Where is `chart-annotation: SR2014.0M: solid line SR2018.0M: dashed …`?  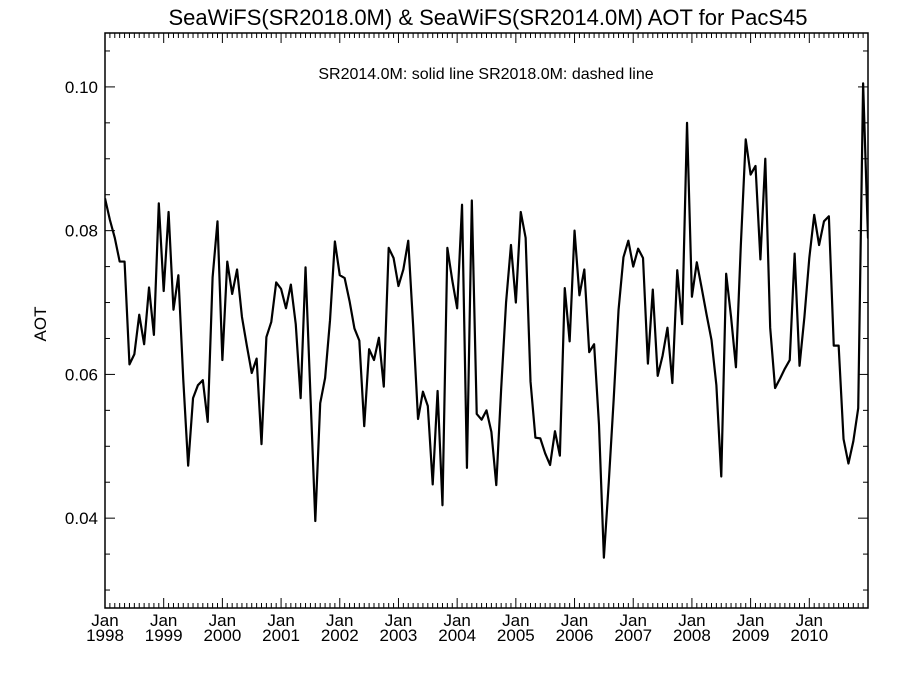 chart-annotation: SR2014.0M: solid line SR2018.0M: dashed … is located at coordinates (485, 74).